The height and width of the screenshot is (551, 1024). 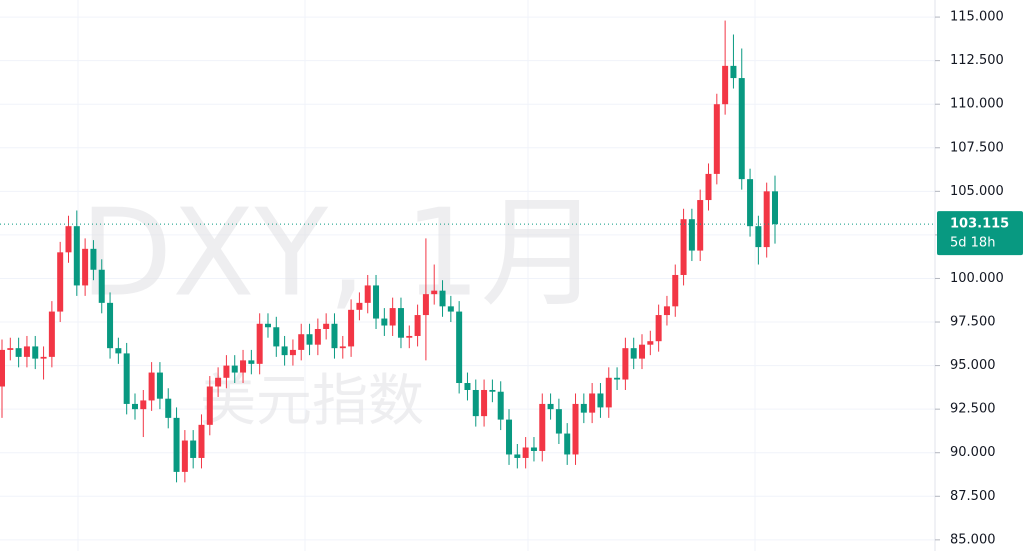 What do you see at coordinates (972, 243) in the screenshot?
I see `countdown-label: 5d 18h` at bounding box center [972, 243].